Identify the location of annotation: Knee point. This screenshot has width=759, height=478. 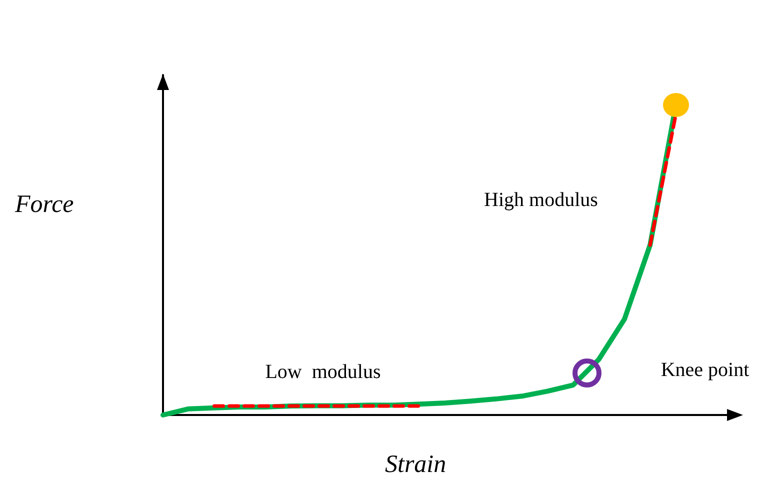
(705, 370).